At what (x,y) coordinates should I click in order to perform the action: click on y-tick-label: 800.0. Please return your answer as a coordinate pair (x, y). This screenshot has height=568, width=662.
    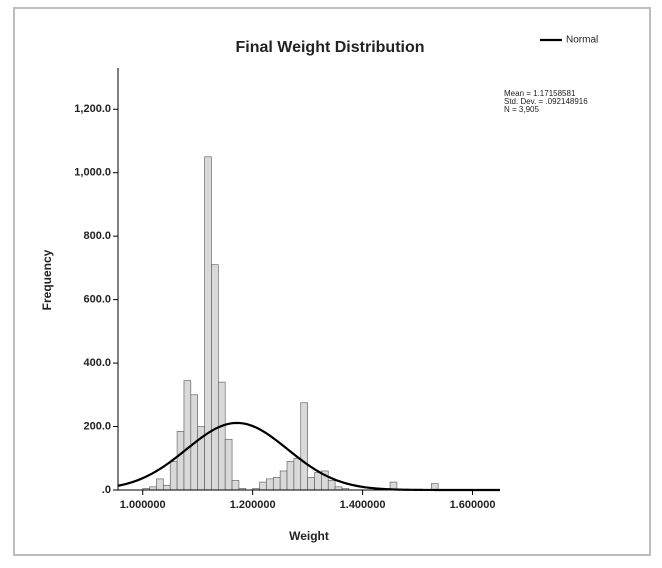
    Looking at the image, I should click on (97, 236).